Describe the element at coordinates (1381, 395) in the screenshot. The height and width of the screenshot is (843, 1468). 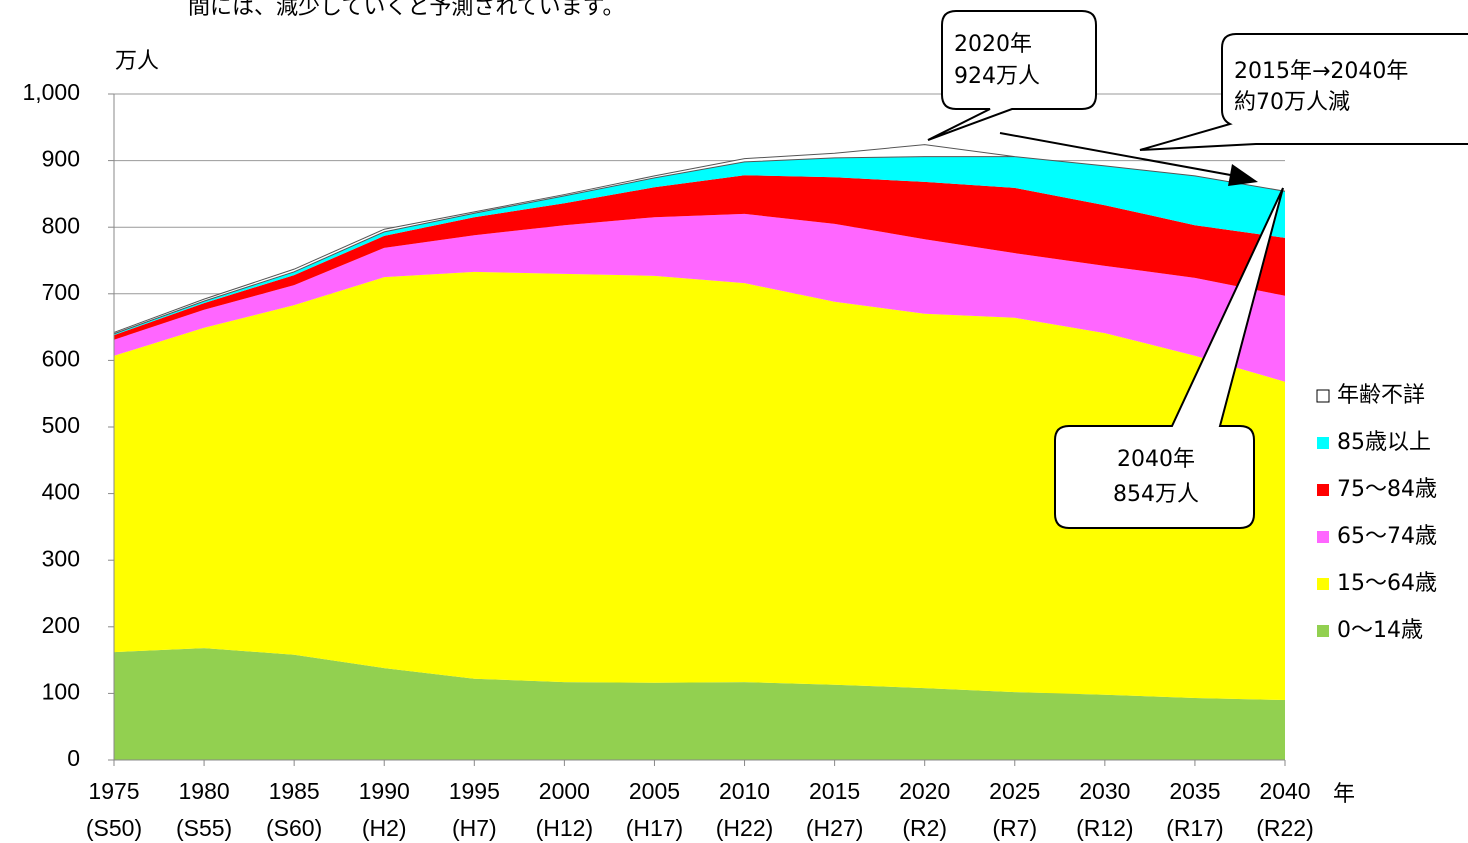
I see `legend-label: 年齢不詳` at that location.